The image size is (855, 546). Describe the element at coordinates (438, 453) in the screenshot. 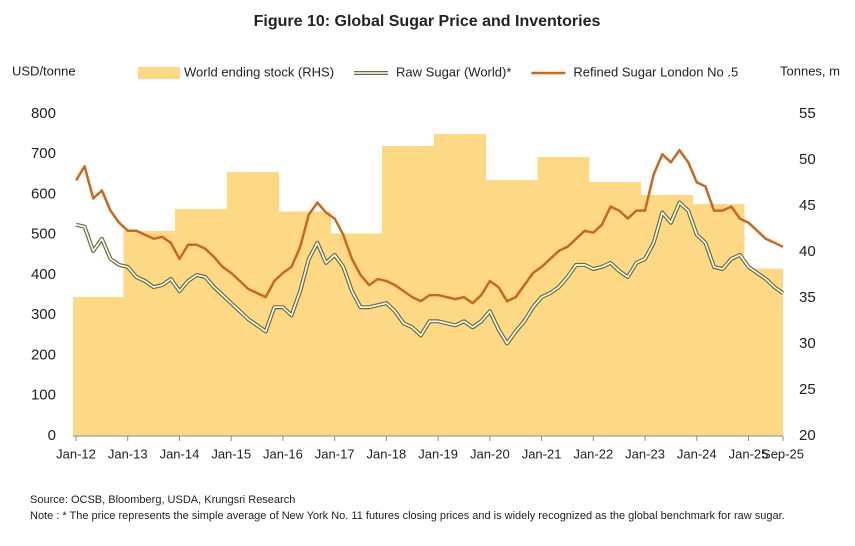

I see `x-tick-label: Jan-19` at that location.